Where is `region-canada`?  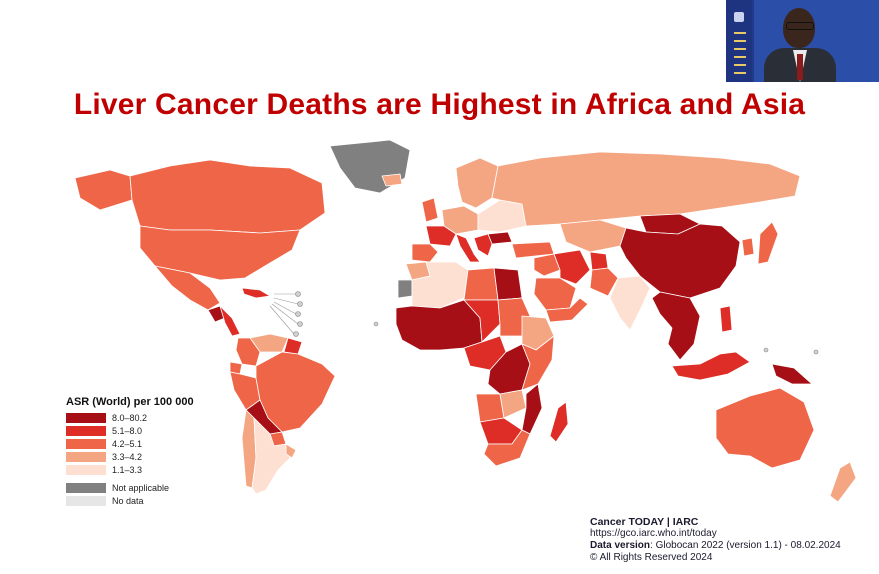
region-canada is located at coordinates (227, 196).